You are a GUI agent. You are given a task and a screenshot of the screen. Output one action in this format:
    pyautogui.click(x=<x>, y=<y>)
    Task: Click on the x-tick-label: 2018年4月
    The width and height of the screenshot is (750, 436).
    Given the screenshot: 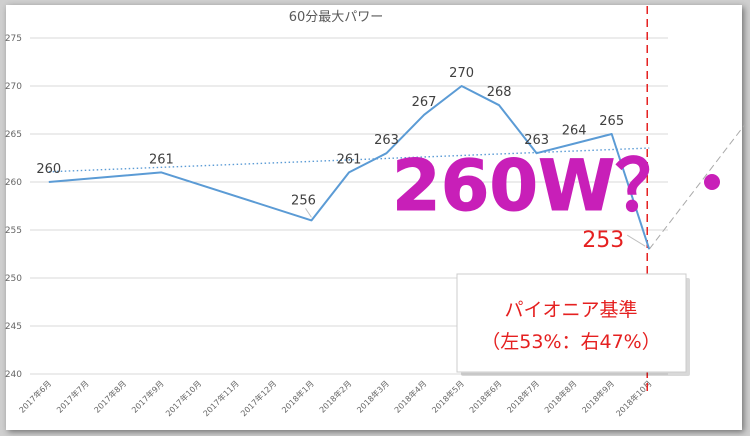 What is the action you would take?
    pyautogui.click(x=410, y=396)
    